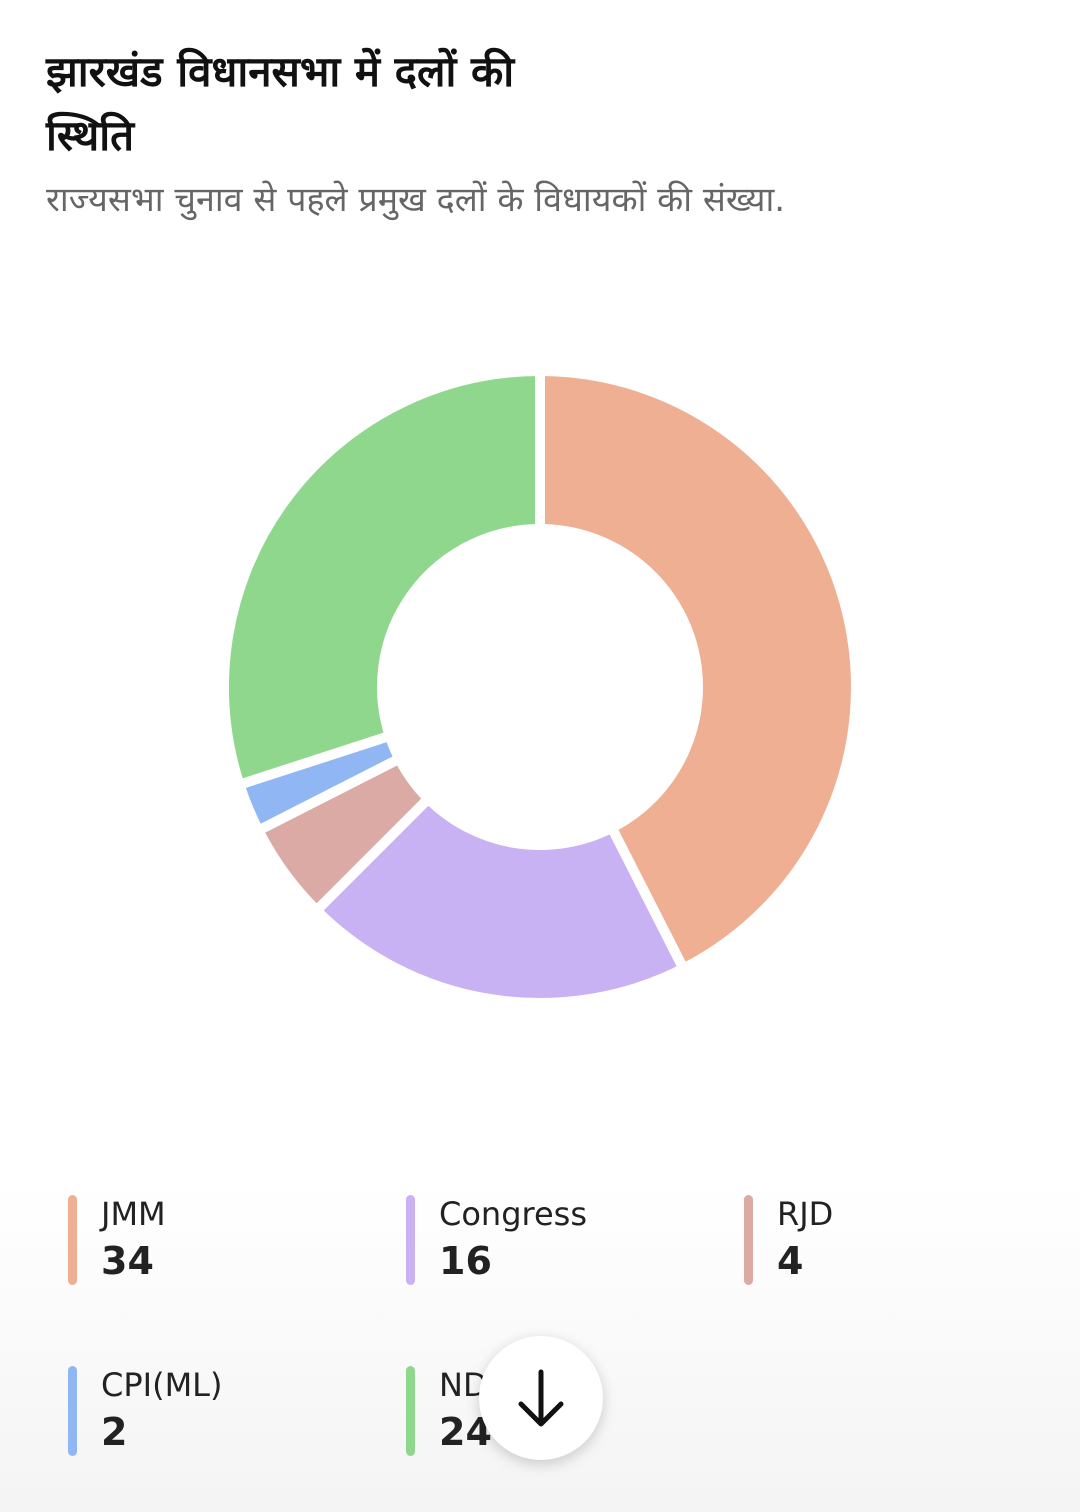 This screenshot has height=1512, width=1080. I want to click on legend-item: Congress 16, so click(556, 1241).